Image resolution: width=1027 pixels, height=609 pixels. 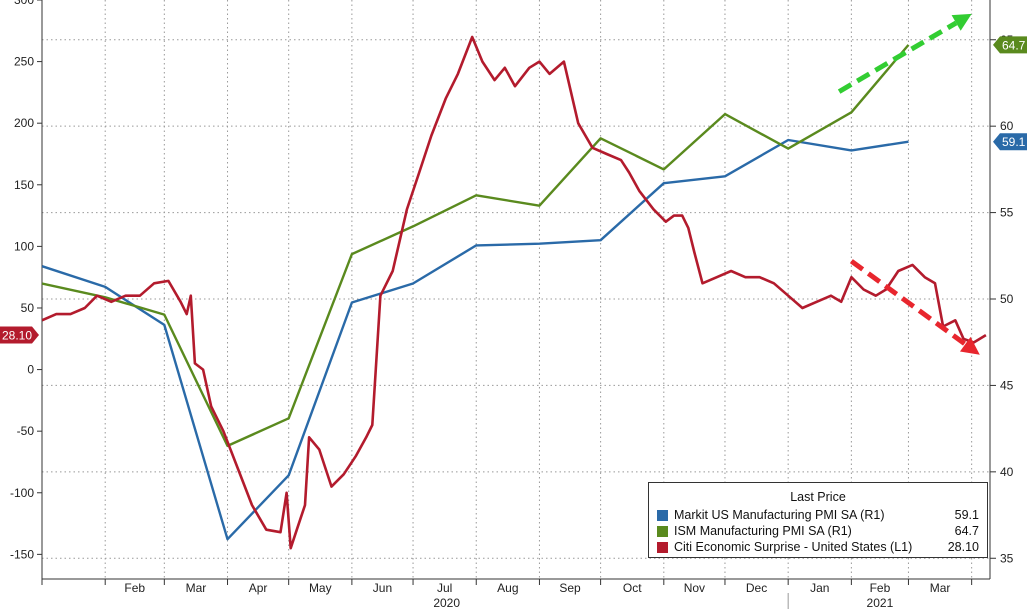 I want to click on left-tick-label: 0, so click(x=30, y=370).